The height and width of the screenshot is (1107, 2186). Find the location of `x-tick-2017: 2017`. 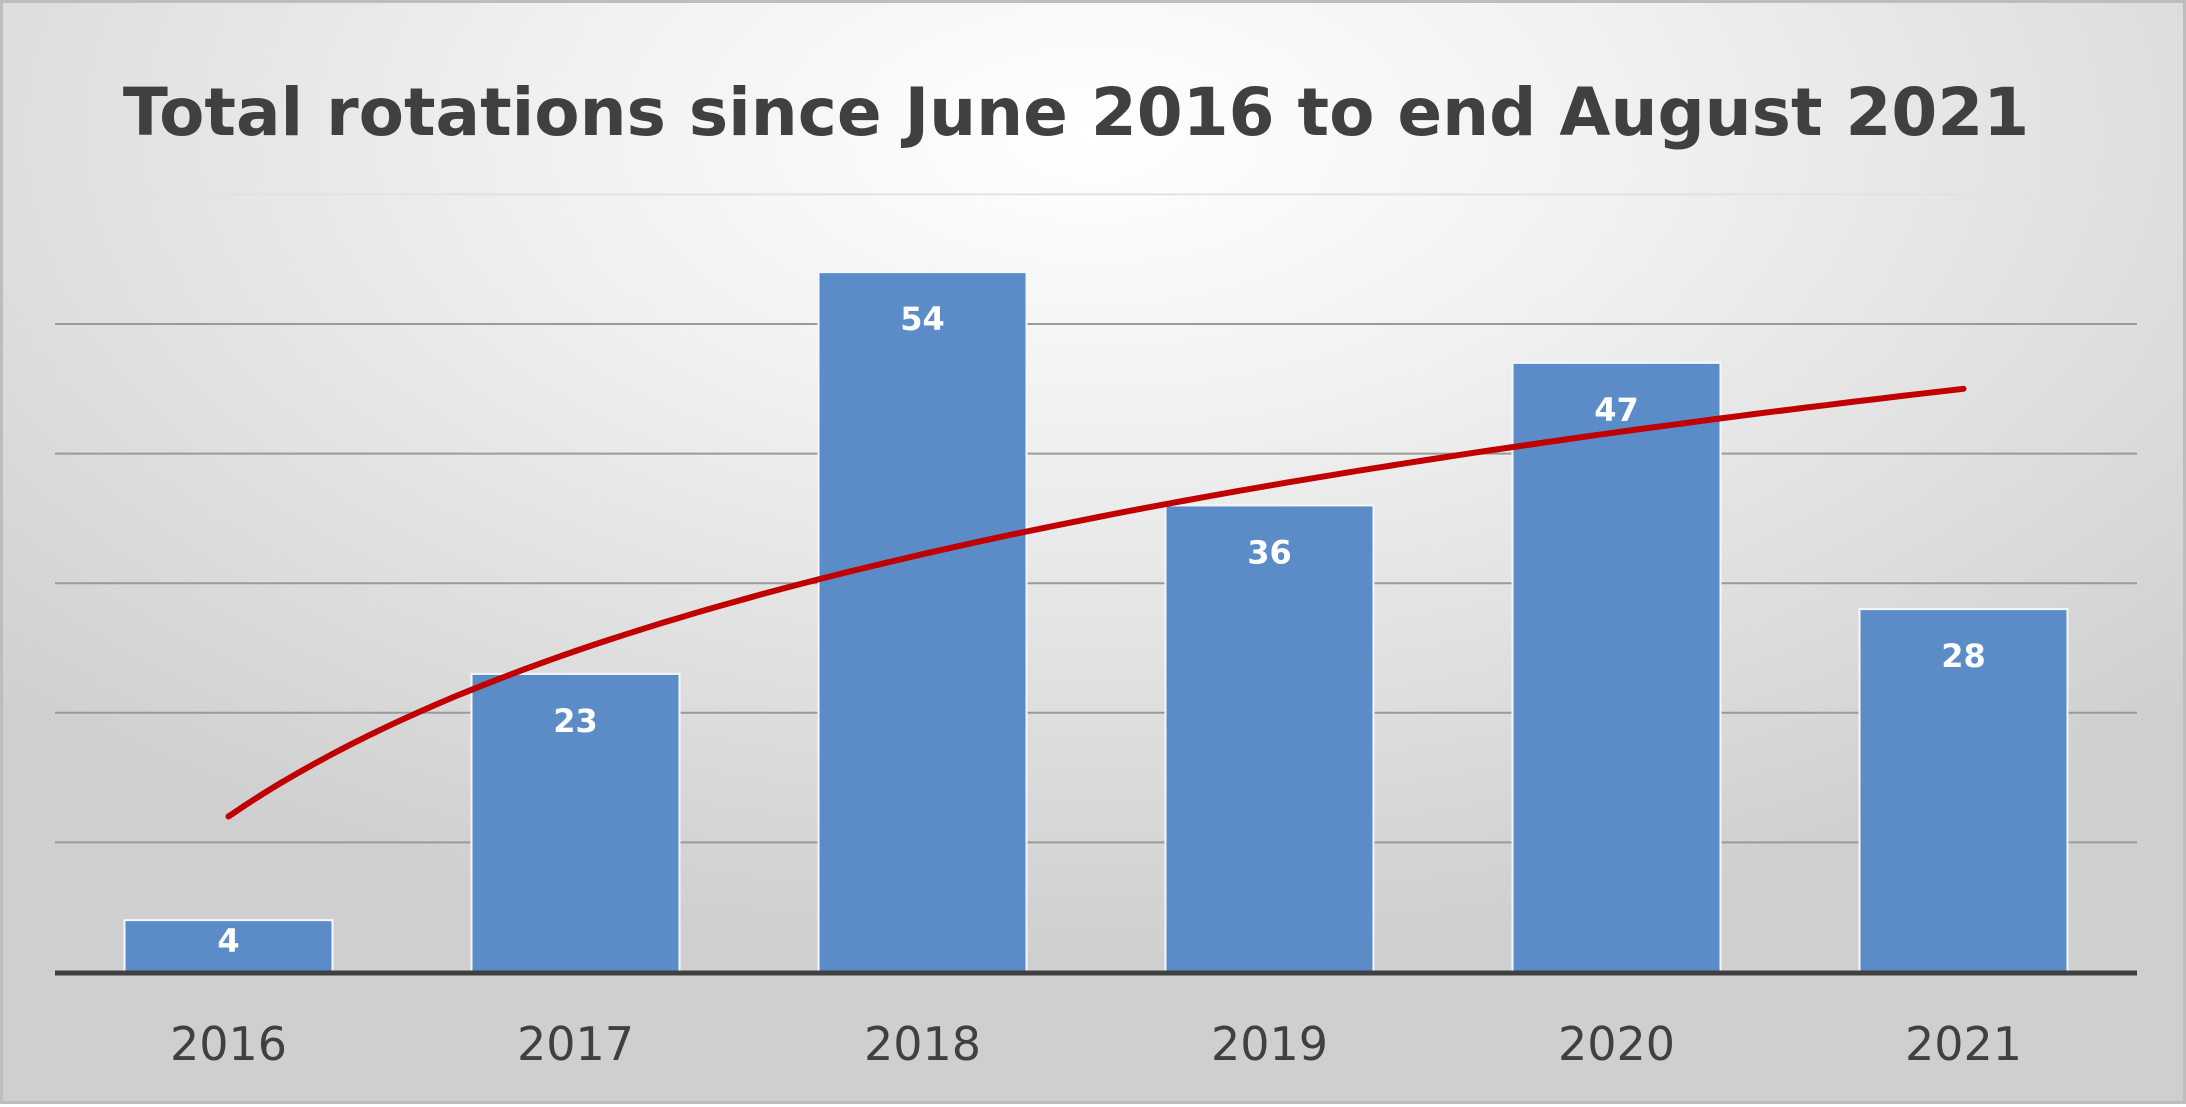

x-tick-2017: 2017 is located at coordinates (575, 1044).